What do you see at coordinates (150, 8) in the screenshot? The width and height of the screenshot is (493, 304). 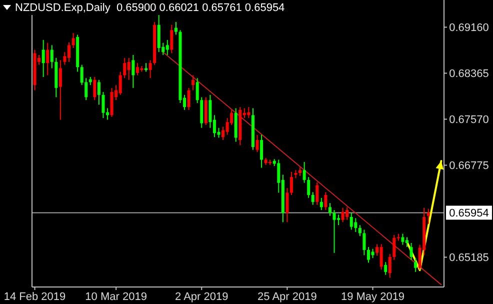 I see `chart-title: NZDUSD.Exp,Daily 0.65900 0.66021 0.65761 0.65954` at bounding box center [150, 8].